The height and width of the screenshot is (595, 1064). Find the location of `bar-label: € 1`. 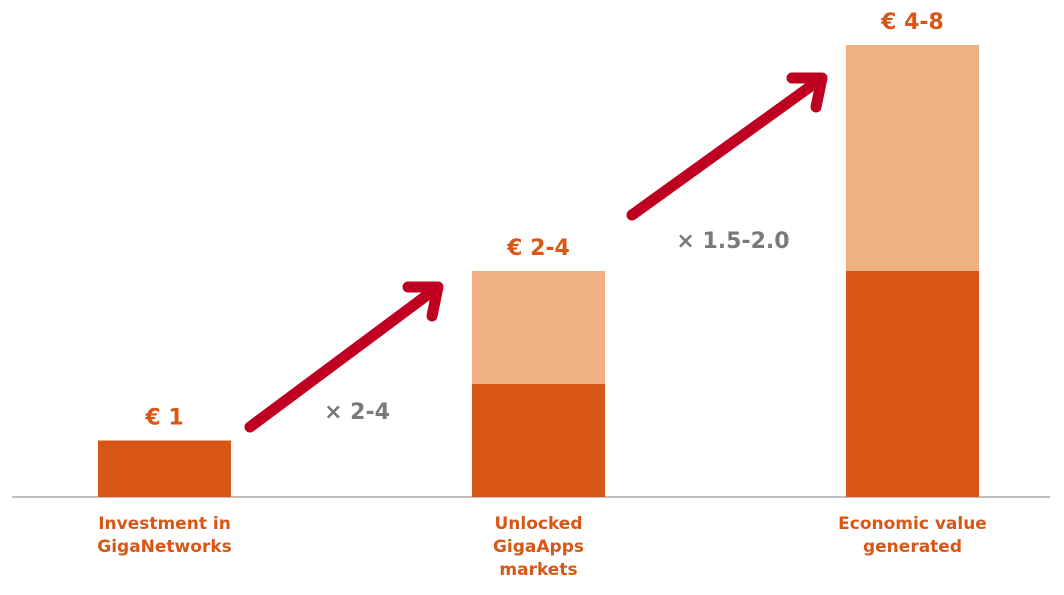

bar-label: € 1 is located at coordinates (163, 418).